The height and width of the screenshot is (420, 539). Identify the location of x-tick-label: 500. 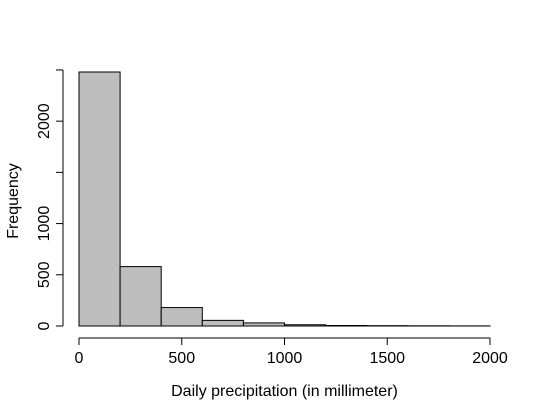
(181, 358).